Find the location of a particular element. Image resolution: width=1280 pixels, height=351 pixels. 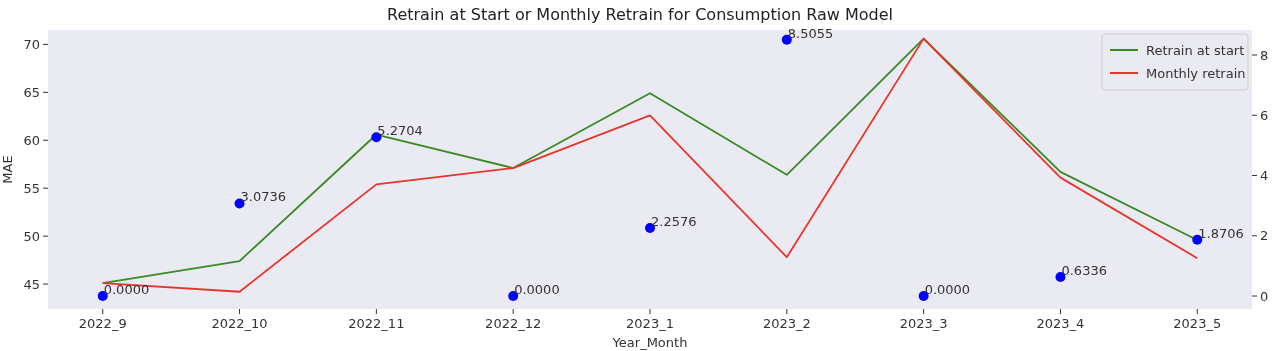

data-label: 8.5055 is located at coordinates (810, 33).